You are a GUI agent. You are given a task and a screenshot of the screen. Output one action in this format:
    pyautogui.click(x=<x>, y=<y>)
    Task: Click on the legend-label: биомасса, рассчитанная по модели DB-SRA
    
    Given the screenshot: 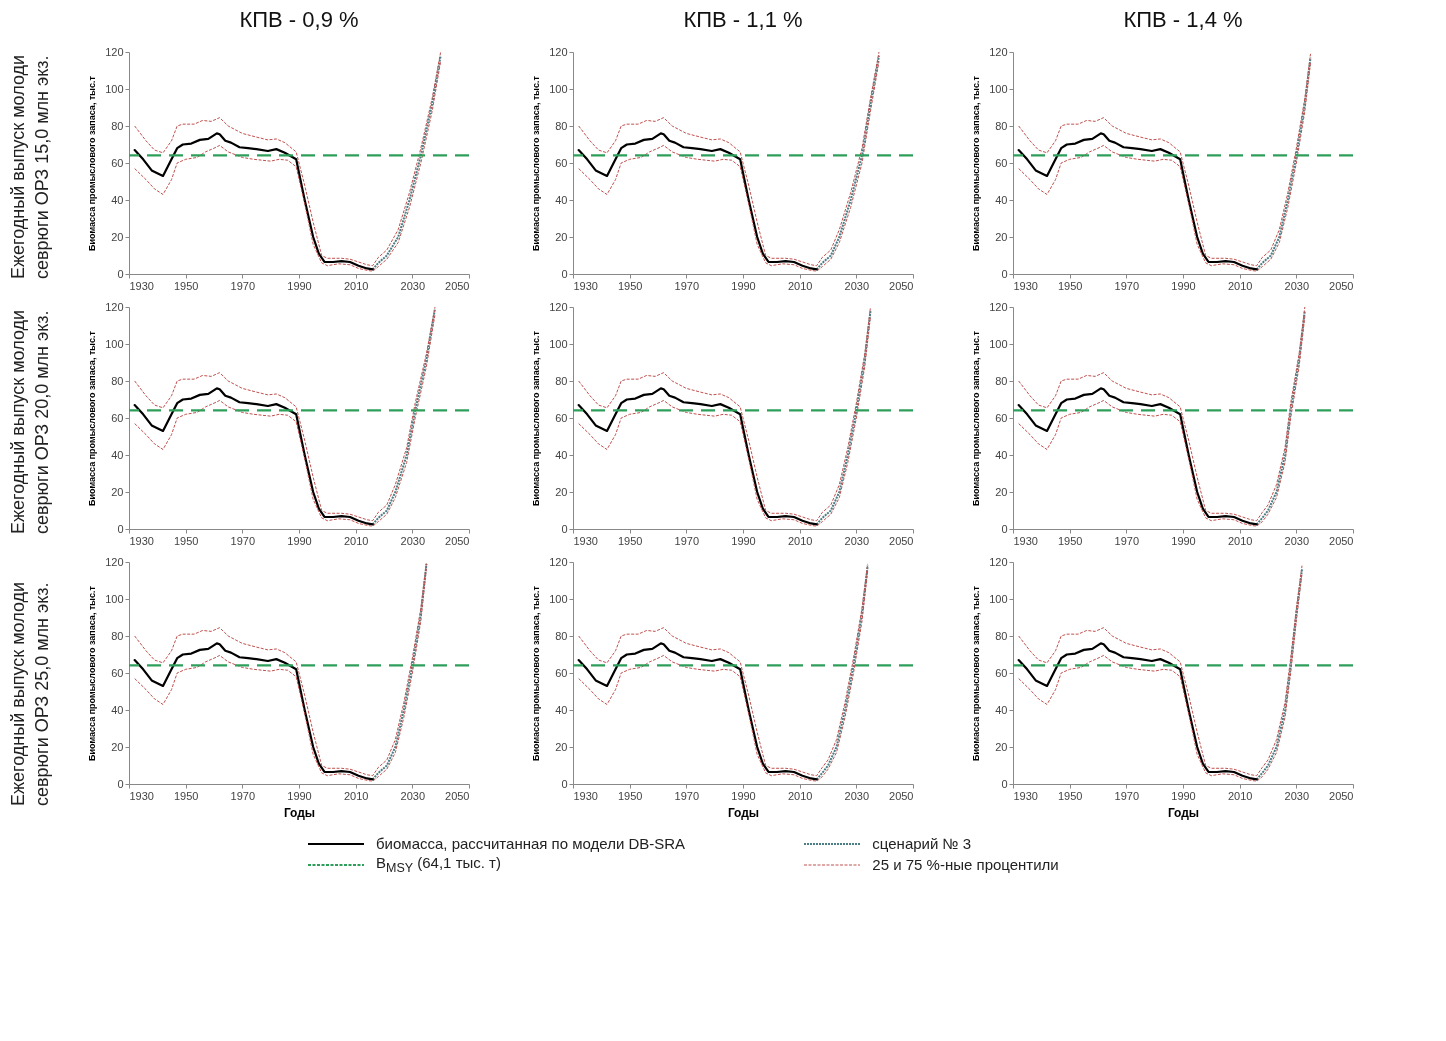 What is the action you would take?
    pyautogui.click(x=531, y=843)
    